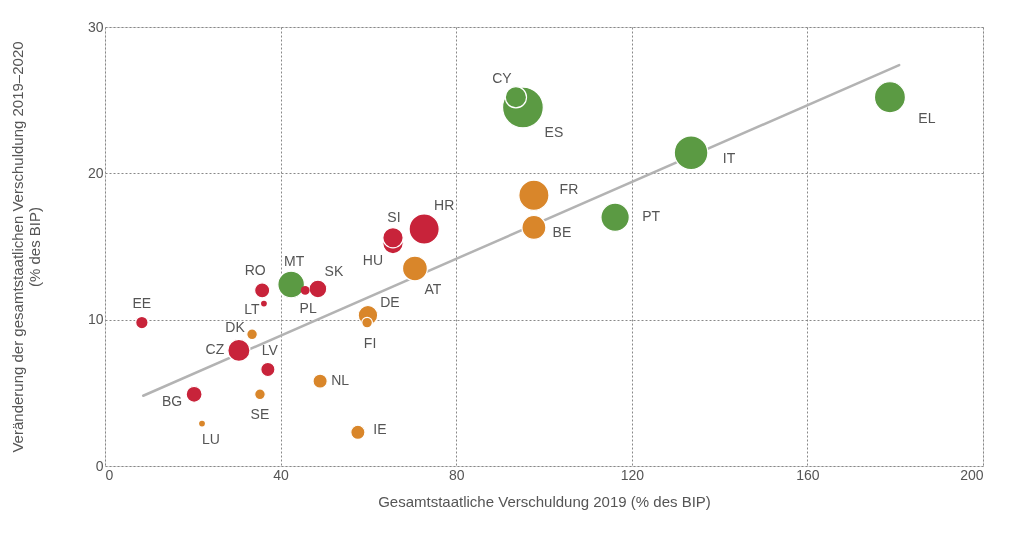  I want to click on annotation: LU, so click(211, 438).